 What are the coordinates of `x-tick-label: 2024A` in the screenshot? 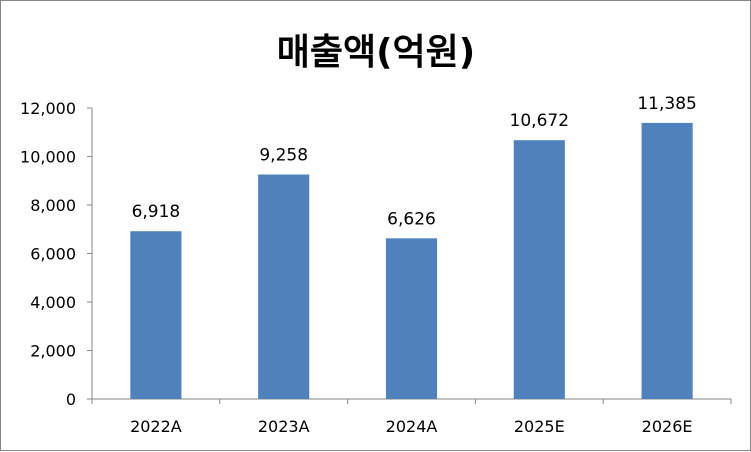 It's located at (412, 426).